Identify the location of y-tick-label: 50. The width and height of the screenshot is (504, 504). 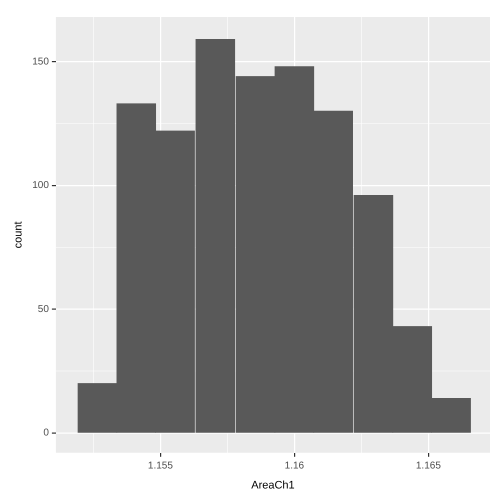
(44, 309).